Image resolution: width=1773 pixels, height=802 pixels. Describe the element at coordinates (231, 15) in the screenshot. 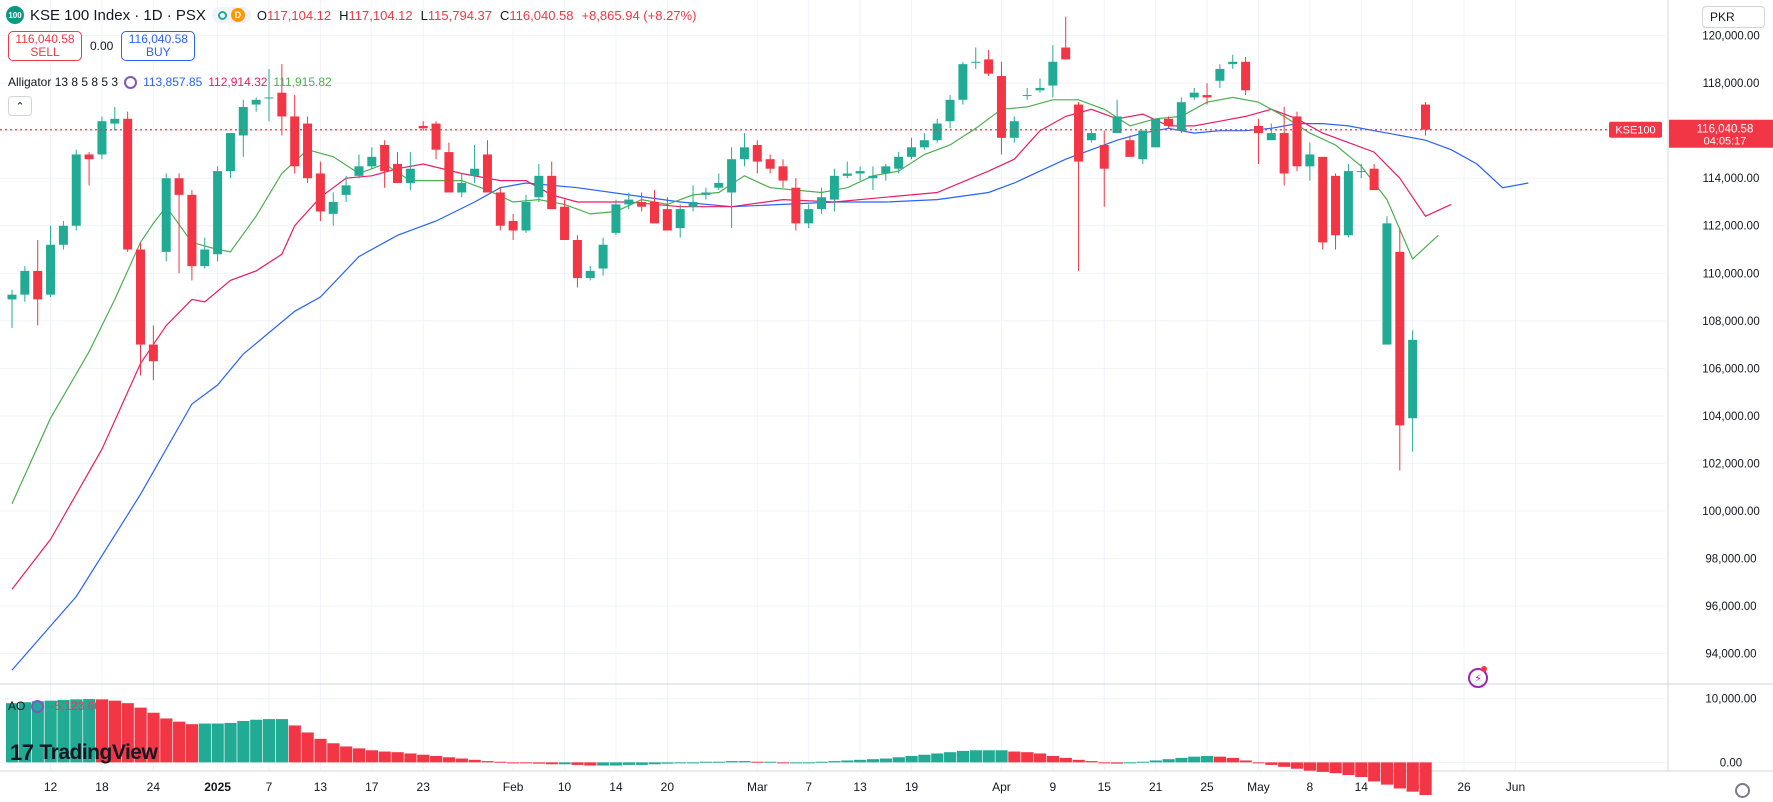

I see `market-status-pill: D` at that location.